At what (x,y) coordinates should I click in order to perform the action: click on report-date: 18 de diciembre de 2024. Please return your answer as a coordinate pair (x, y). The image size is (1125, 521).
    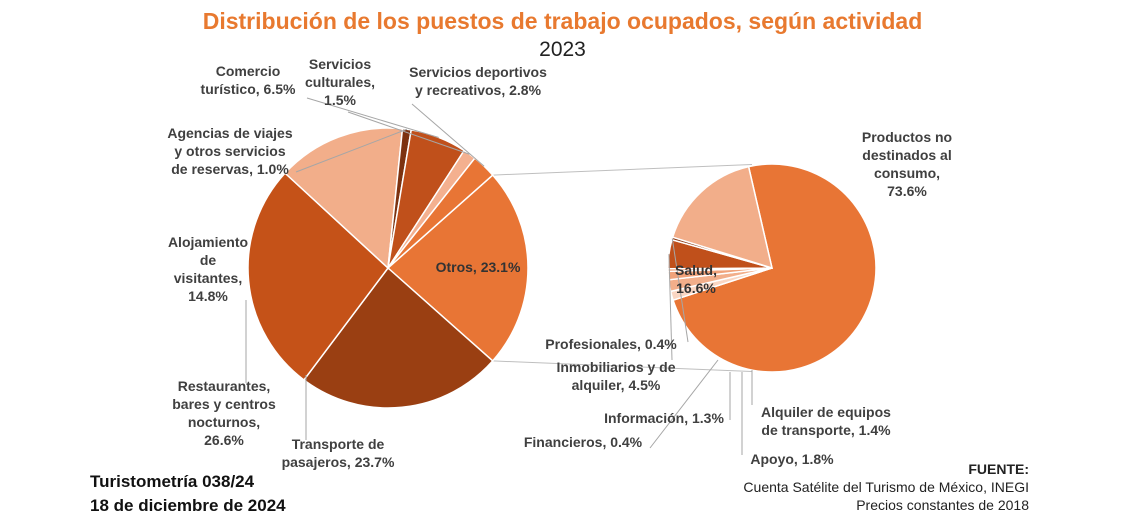
    Looking at the image, I should click on (188, 505).